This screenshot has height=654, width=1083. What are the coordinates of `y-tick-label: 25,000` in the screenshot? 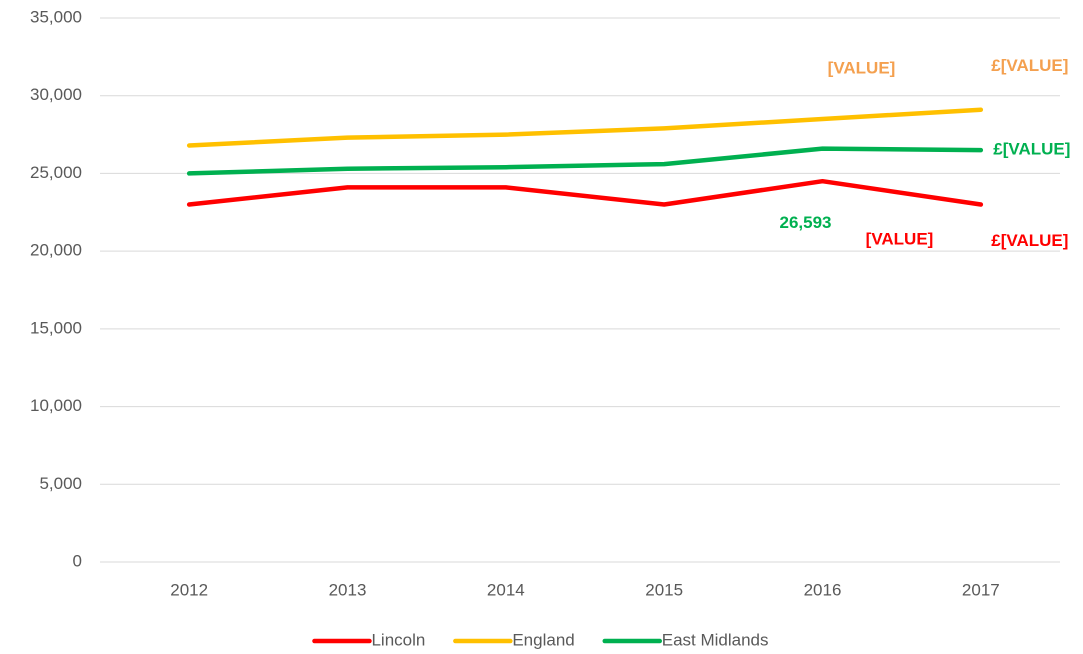 It's located at (56, 172).